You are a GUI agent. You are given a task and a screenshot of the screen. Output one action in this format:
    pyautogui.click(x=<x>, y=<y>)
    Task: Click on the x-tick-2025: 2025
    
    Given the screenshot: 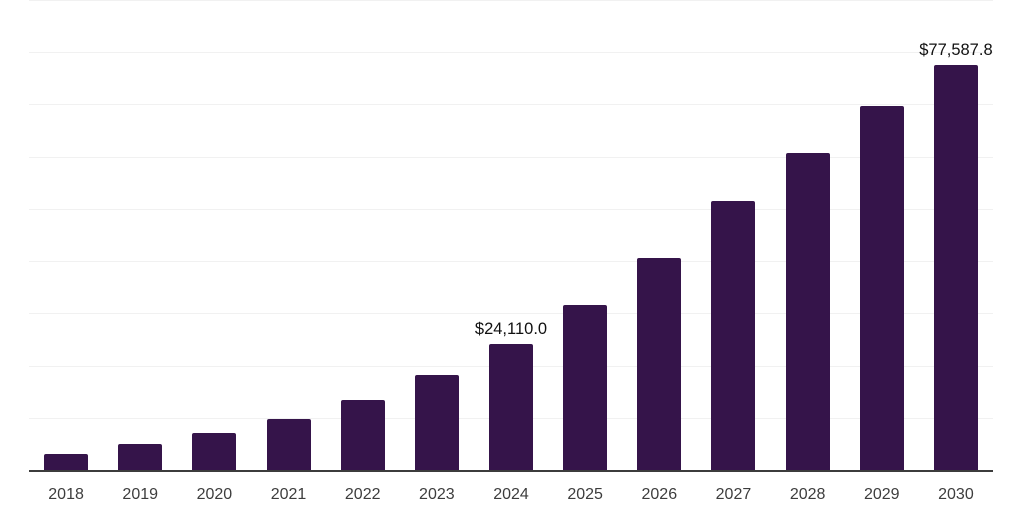 What is the action you would take?
    pyautogui.click(x=585, y=494)
    